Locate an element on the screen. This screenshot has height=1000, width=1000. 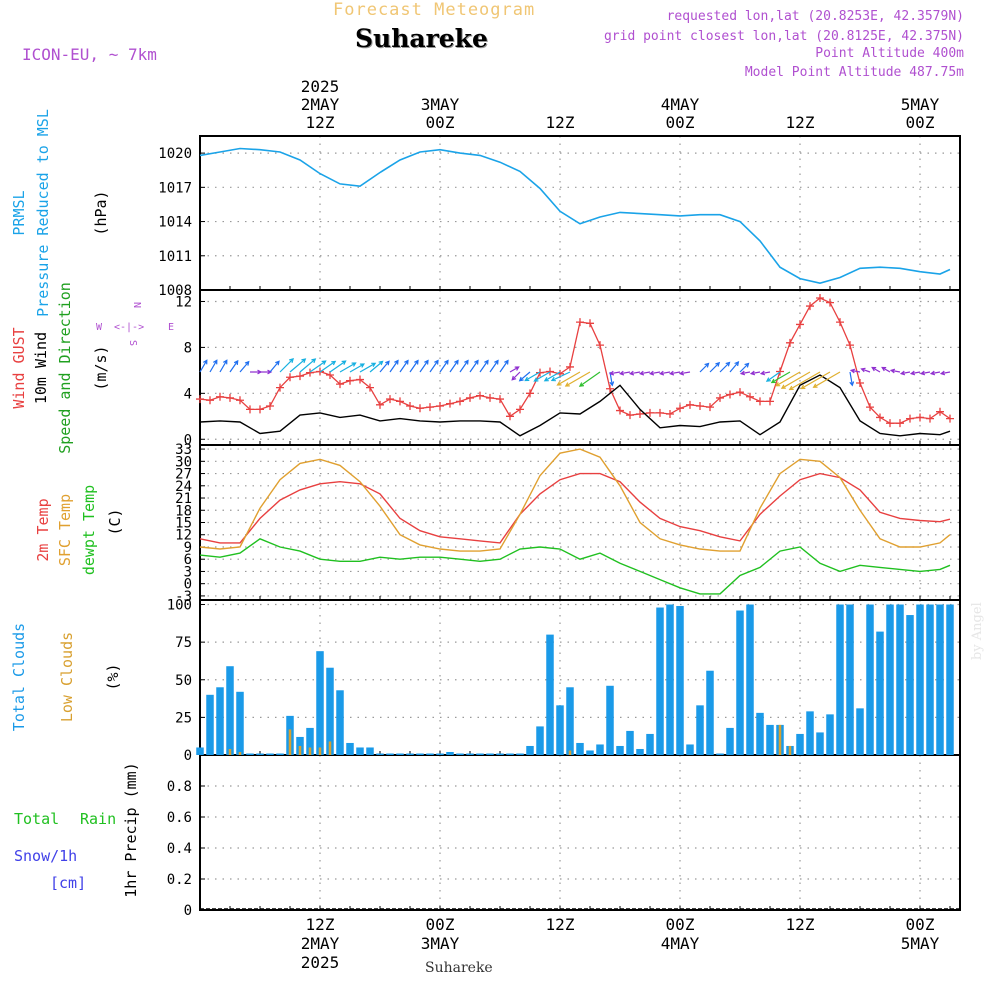
y-tick-label: 100 is located at coordinates (179, 606).